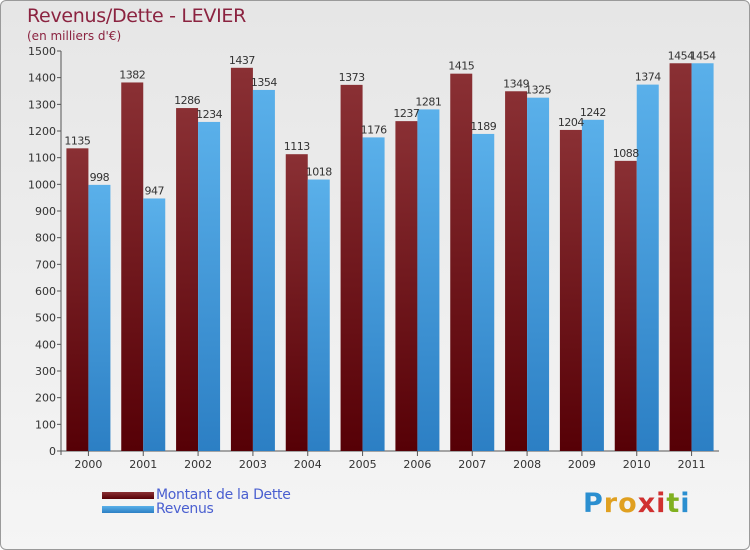 The width and height of the screenshot is (750, 550). Describe the element at coordinates (128, 495) in the screenshot. I see `legend-swatch-debt` at that location.